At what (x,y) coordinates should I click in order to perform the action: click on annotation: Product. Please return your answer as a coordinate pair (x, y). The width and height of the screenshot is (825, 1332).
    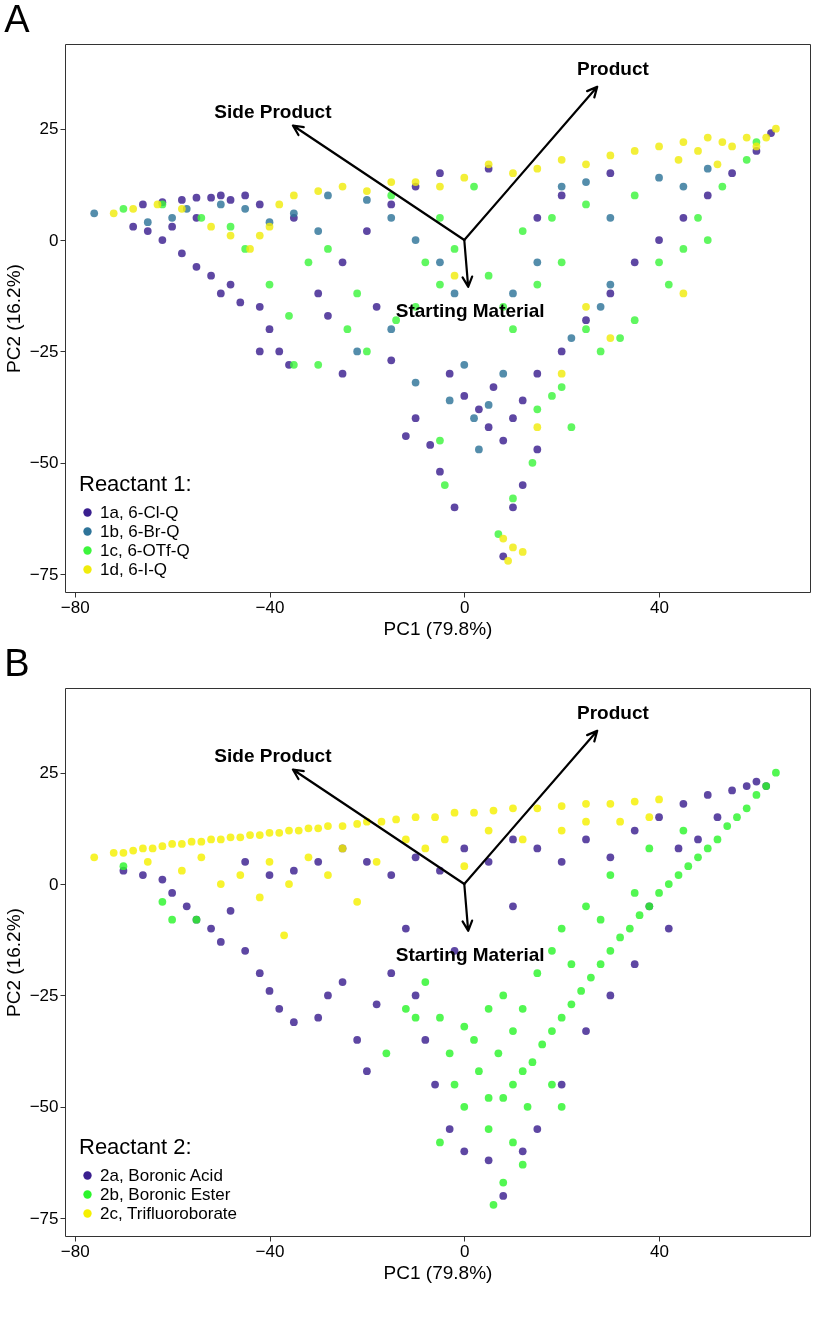
    Looking at the image, I should click on (613, 68).